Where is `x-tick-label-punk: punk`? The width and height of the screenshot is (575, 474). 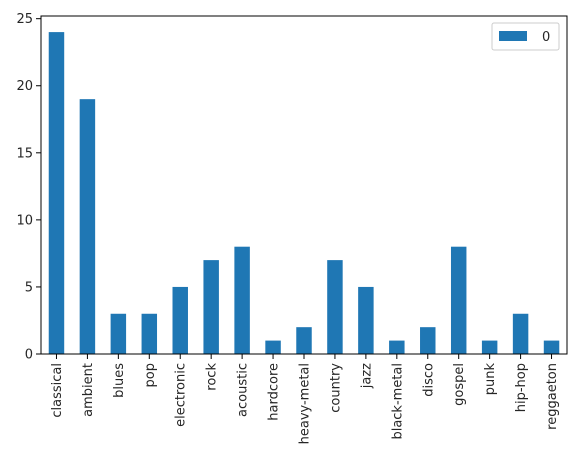
x-tick-label-punk: punk is located at coordinates (490, 379).